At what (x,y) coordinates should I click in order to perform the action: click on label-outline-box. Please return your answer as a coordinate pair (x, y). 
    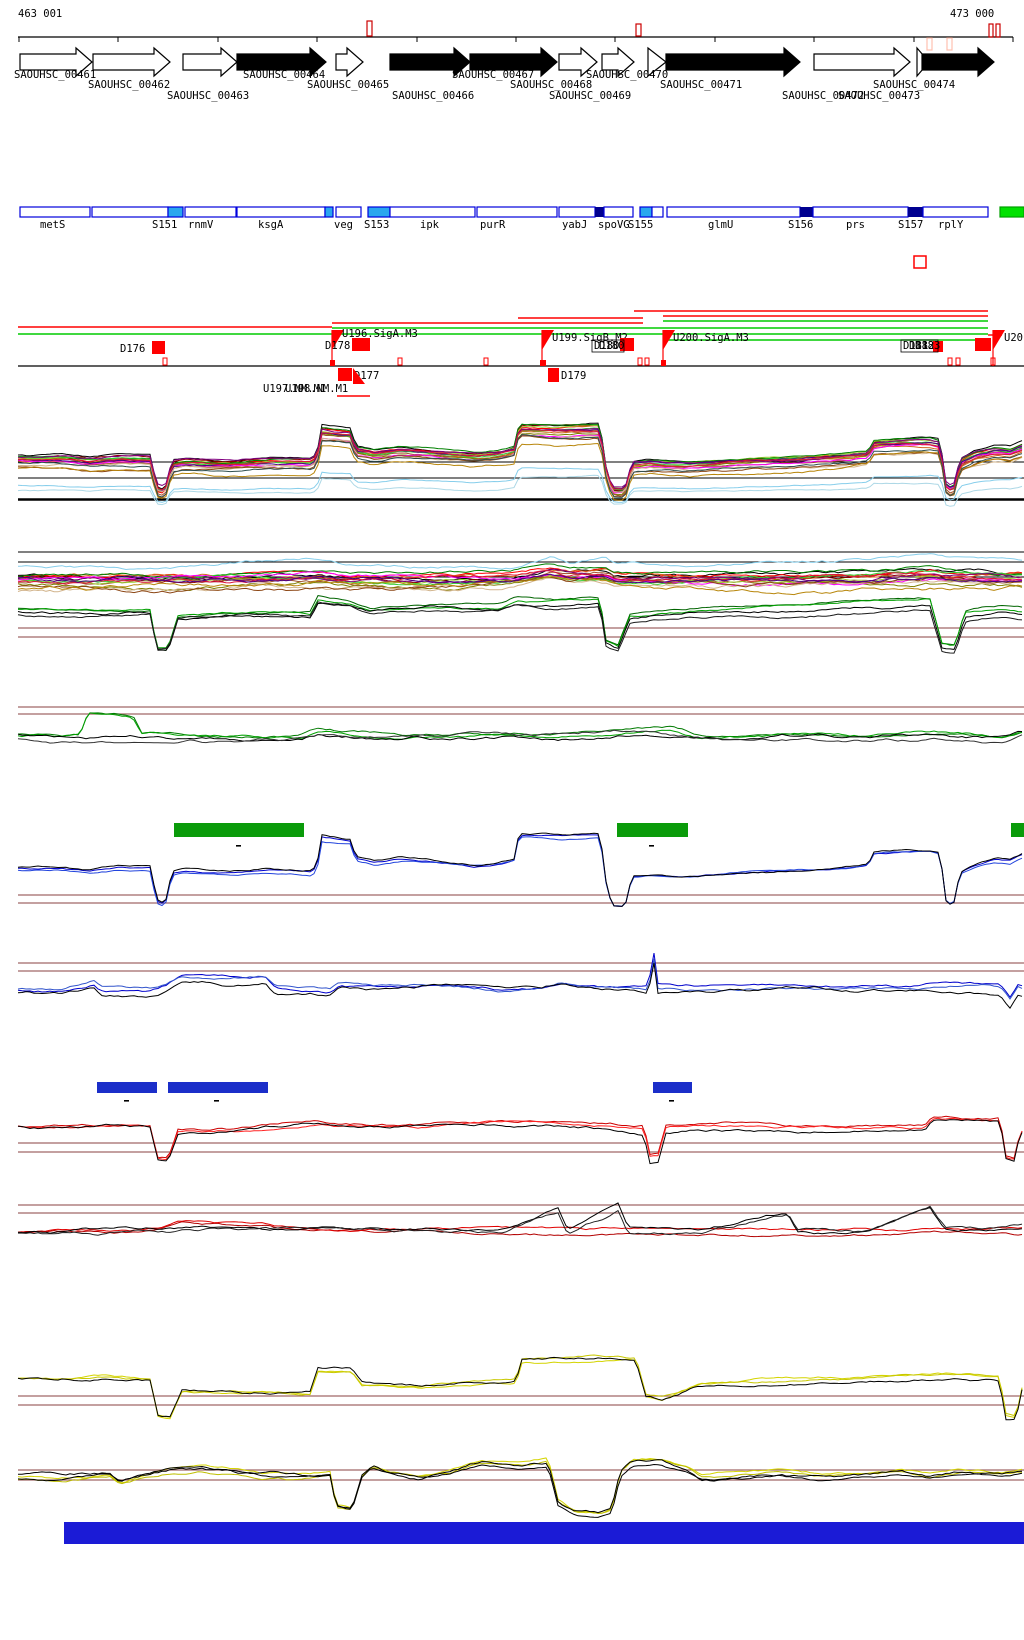
    Looking at the image, I should click on (608, 346).